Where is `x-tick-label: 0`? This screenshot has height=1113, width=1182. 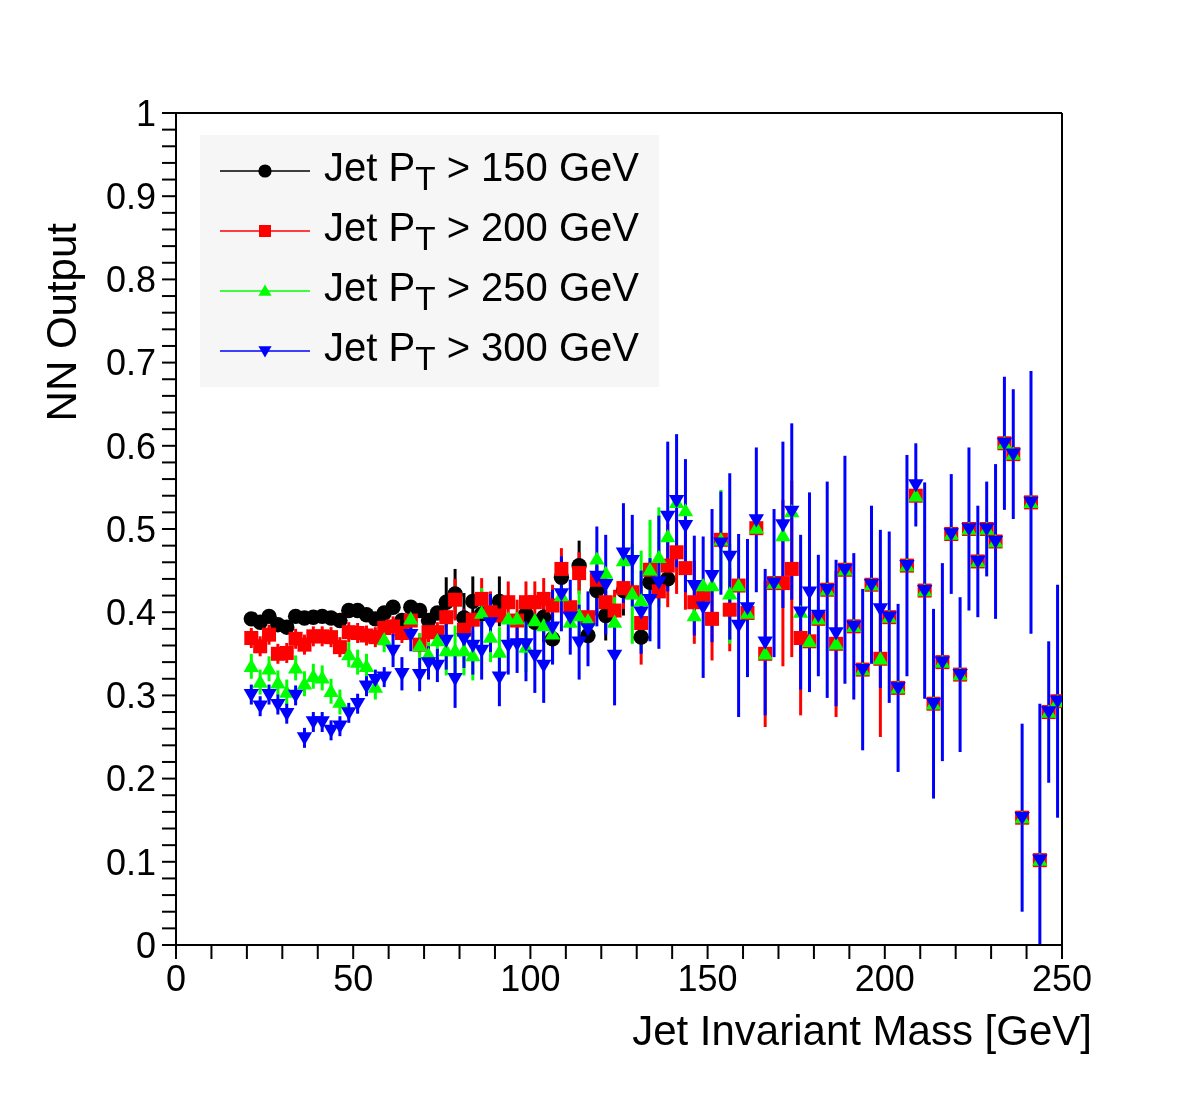 x-tick-label: 0 is located at coordinates (176, 978).